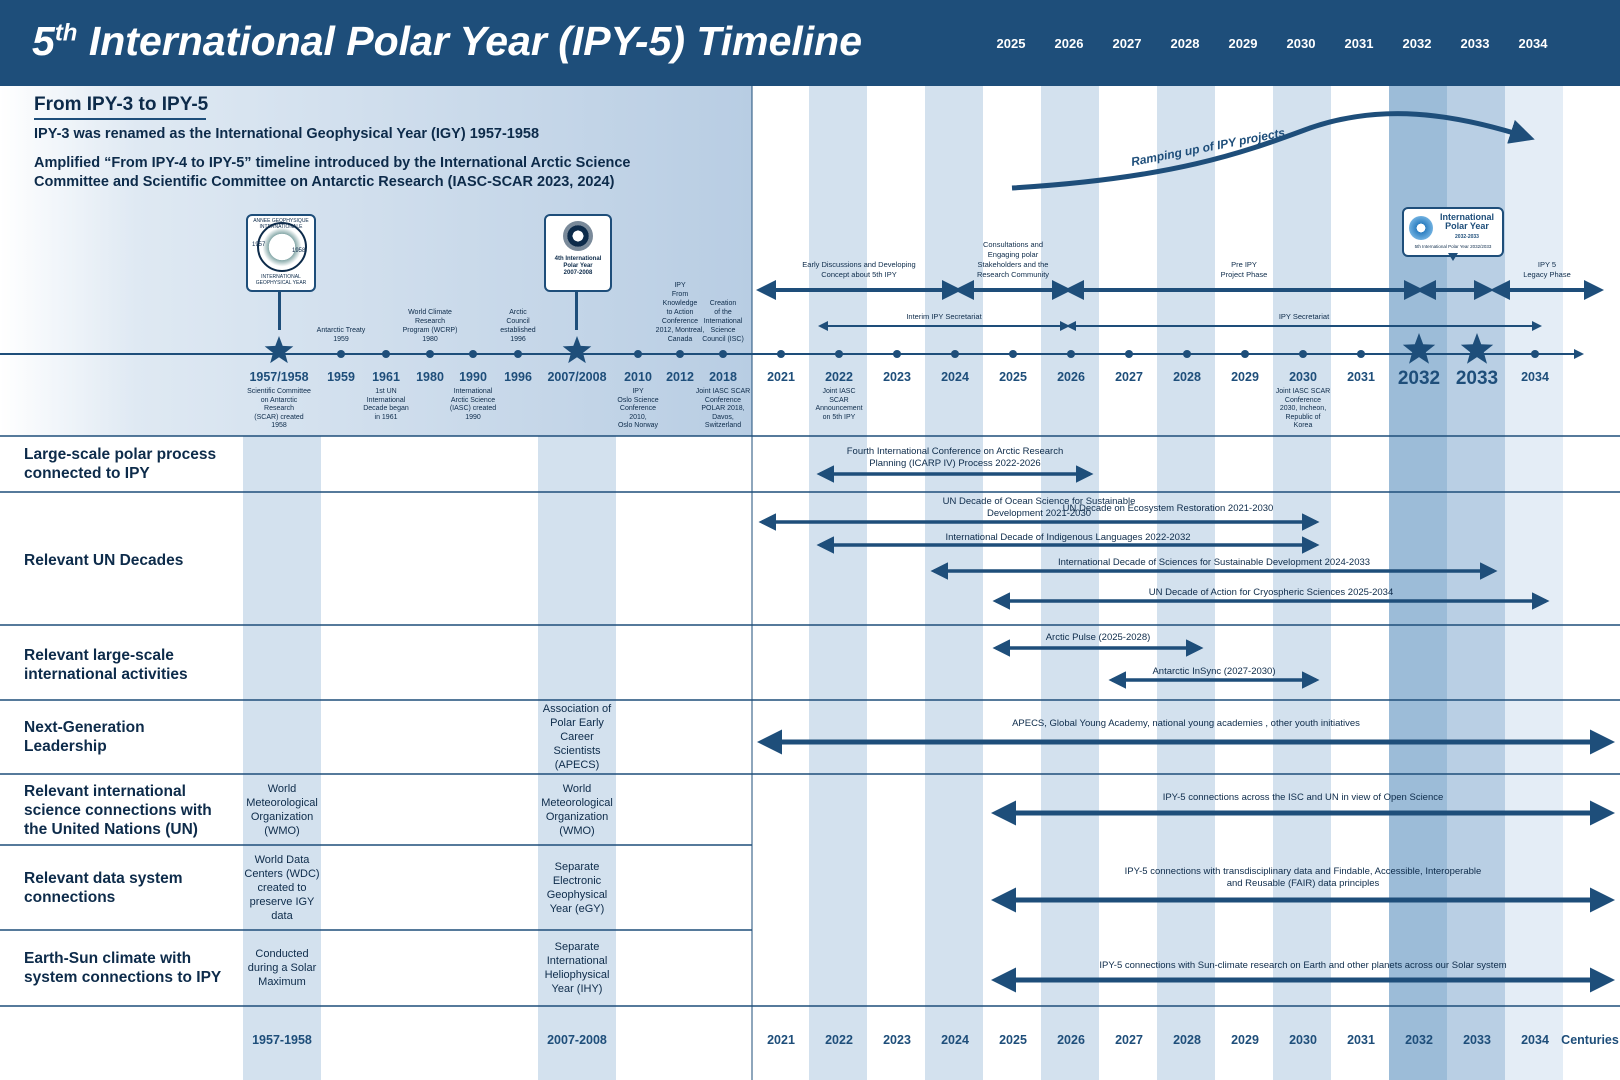 This screenshot has width=1620, height=1080. What do you see at coordinates (1590, 1040) in the screenshot?
I see `bottom-year-Centuries: Centuries` at bounding box center [1590, 1040].